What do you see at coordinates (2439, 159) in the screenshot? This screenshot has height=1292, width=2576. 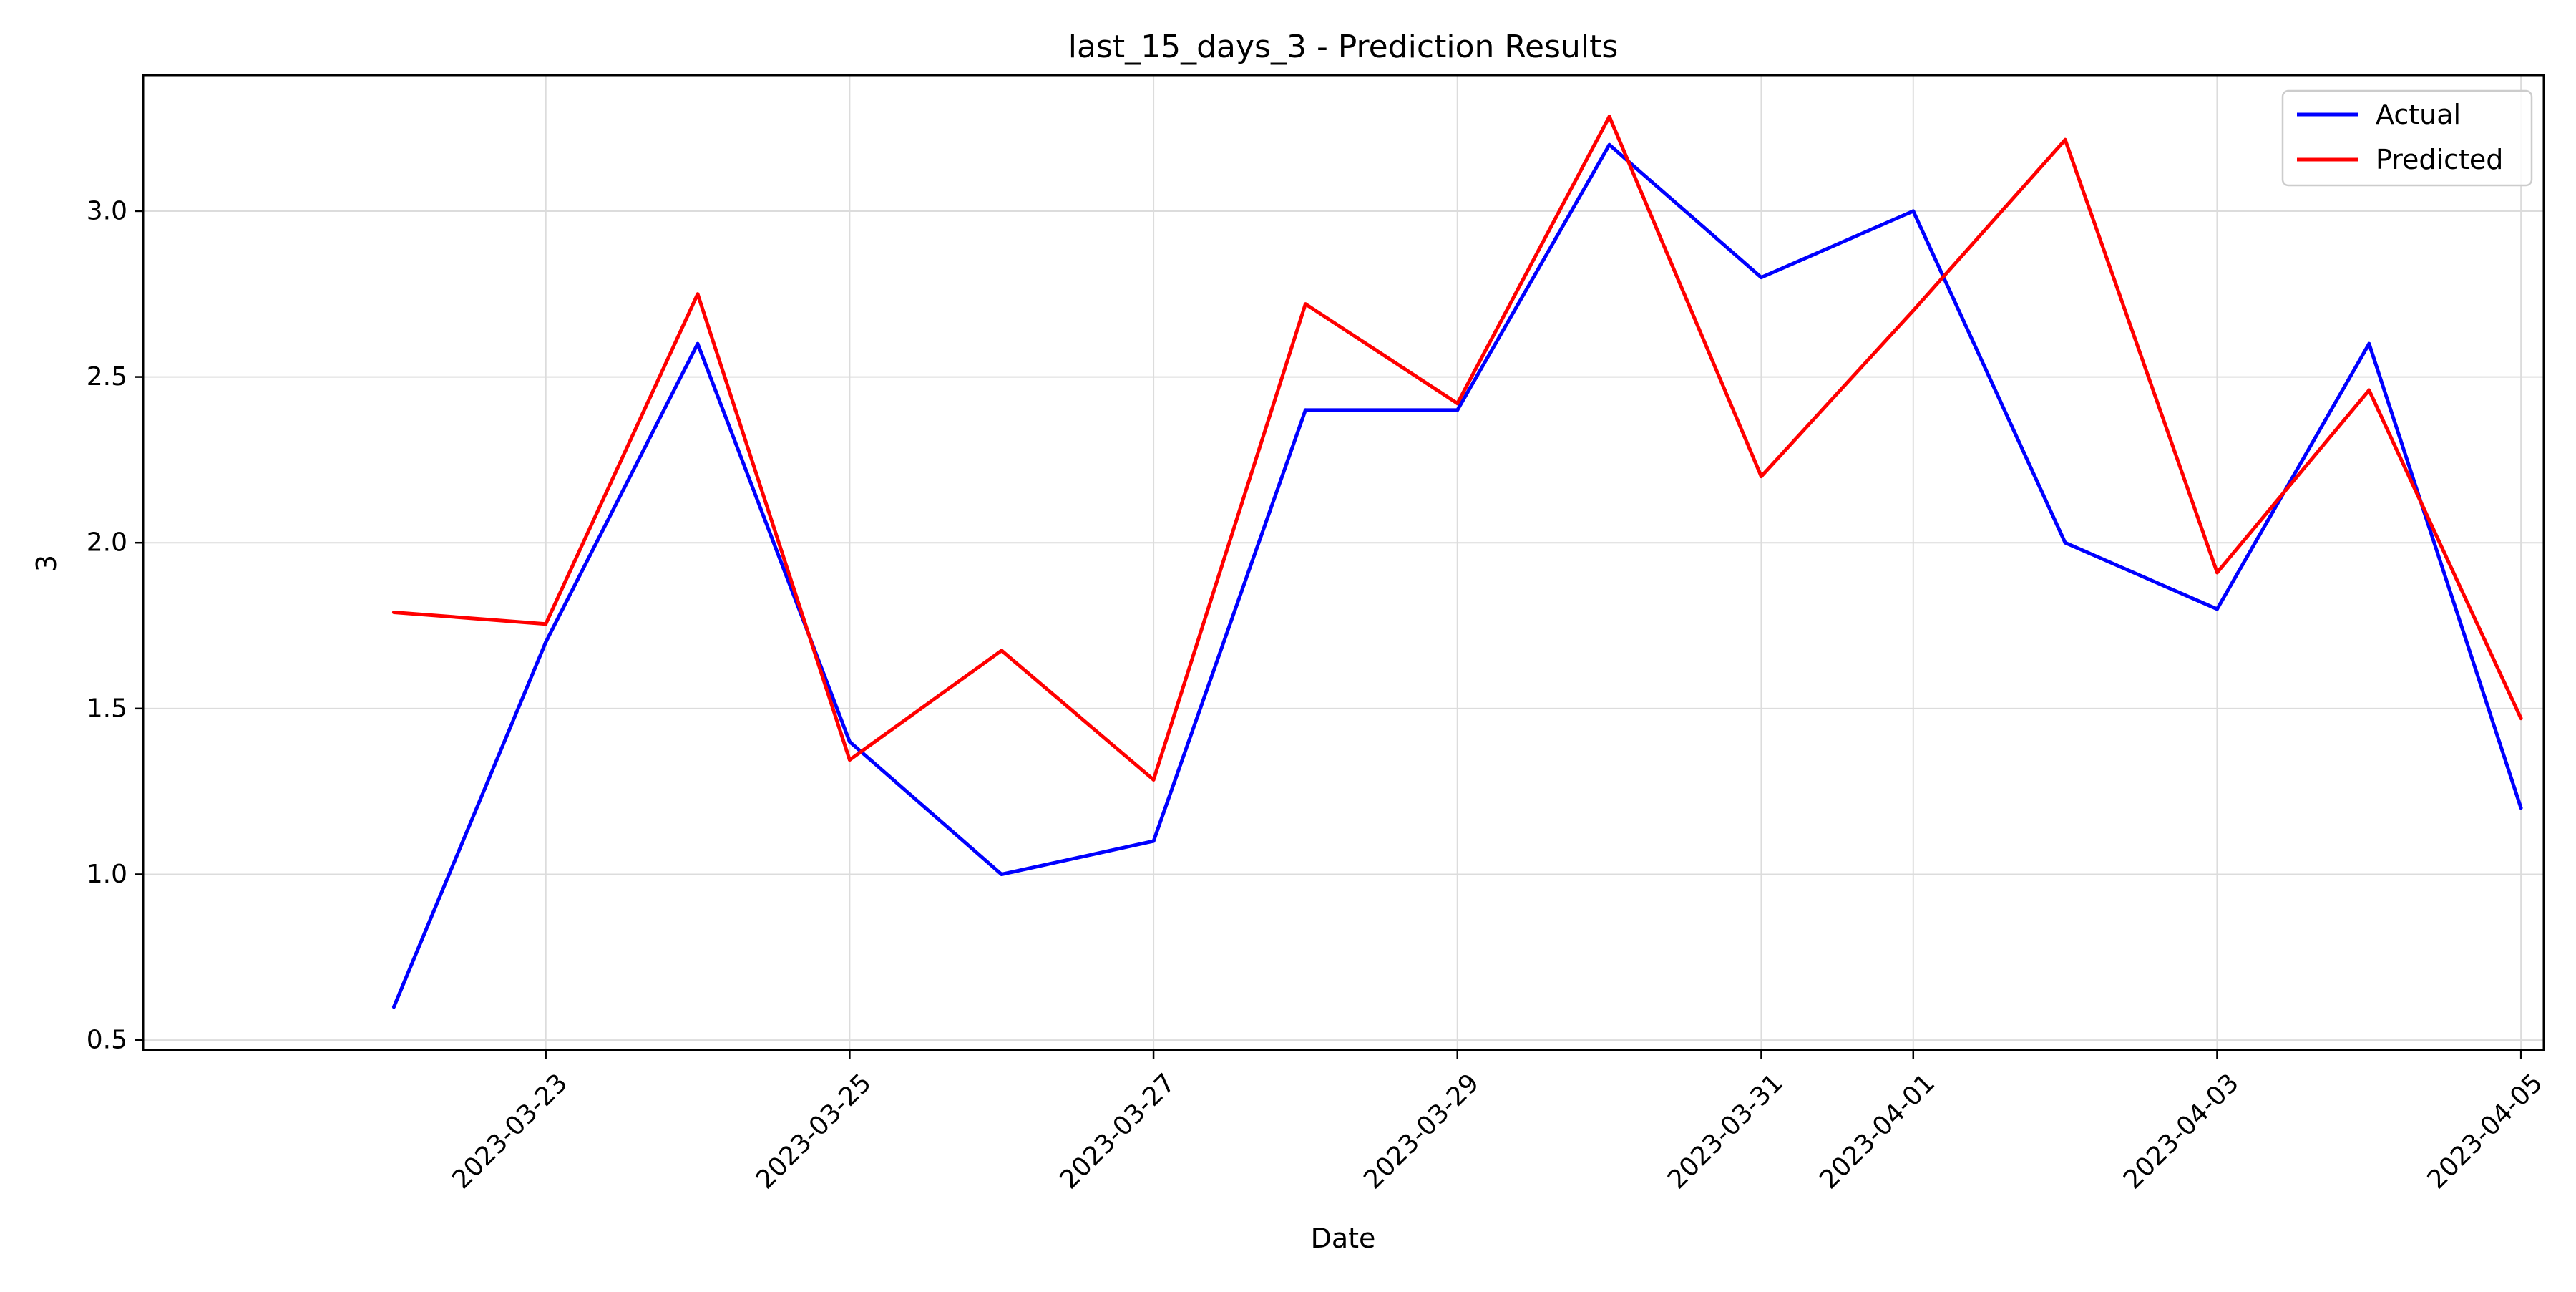 I see `legend-label: Predicted` at bounding box center [2439, 159].